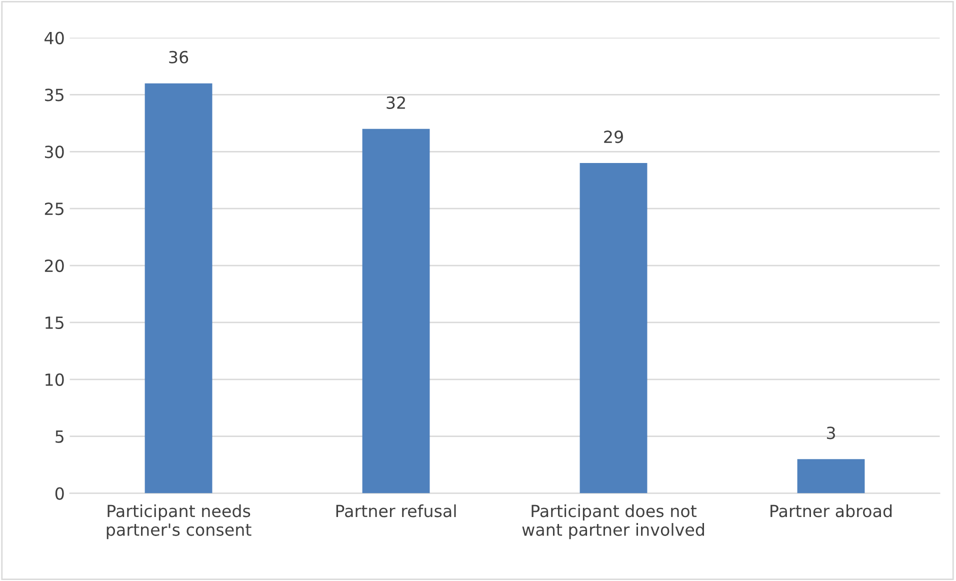  Describe the element at coordinates (59, 493) in the screenshot. I see `y-tick-label: 0` at that location.